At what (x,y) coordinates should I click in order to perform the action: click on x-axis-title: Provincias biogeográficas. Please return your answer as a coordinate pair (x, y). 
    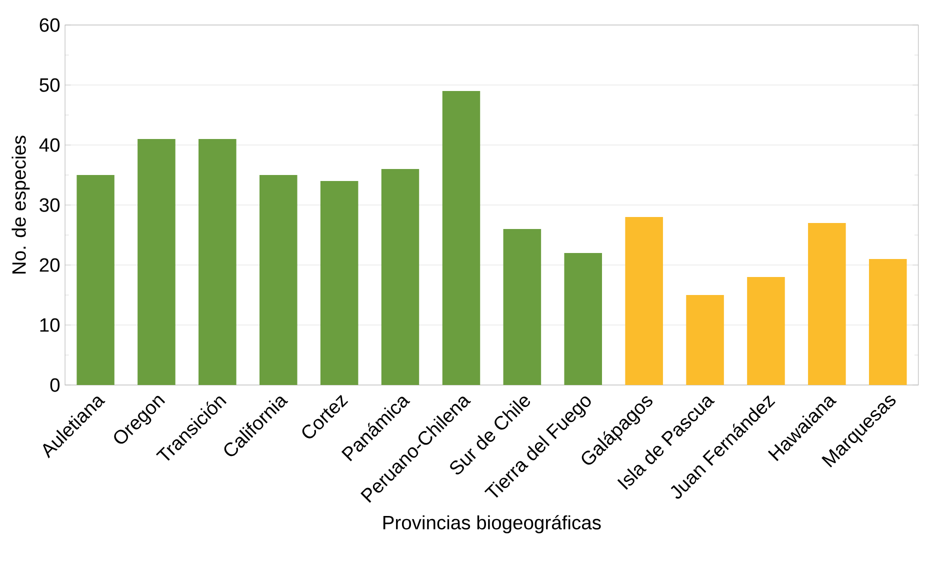
    Looking at the image, I should click on (492, 524).